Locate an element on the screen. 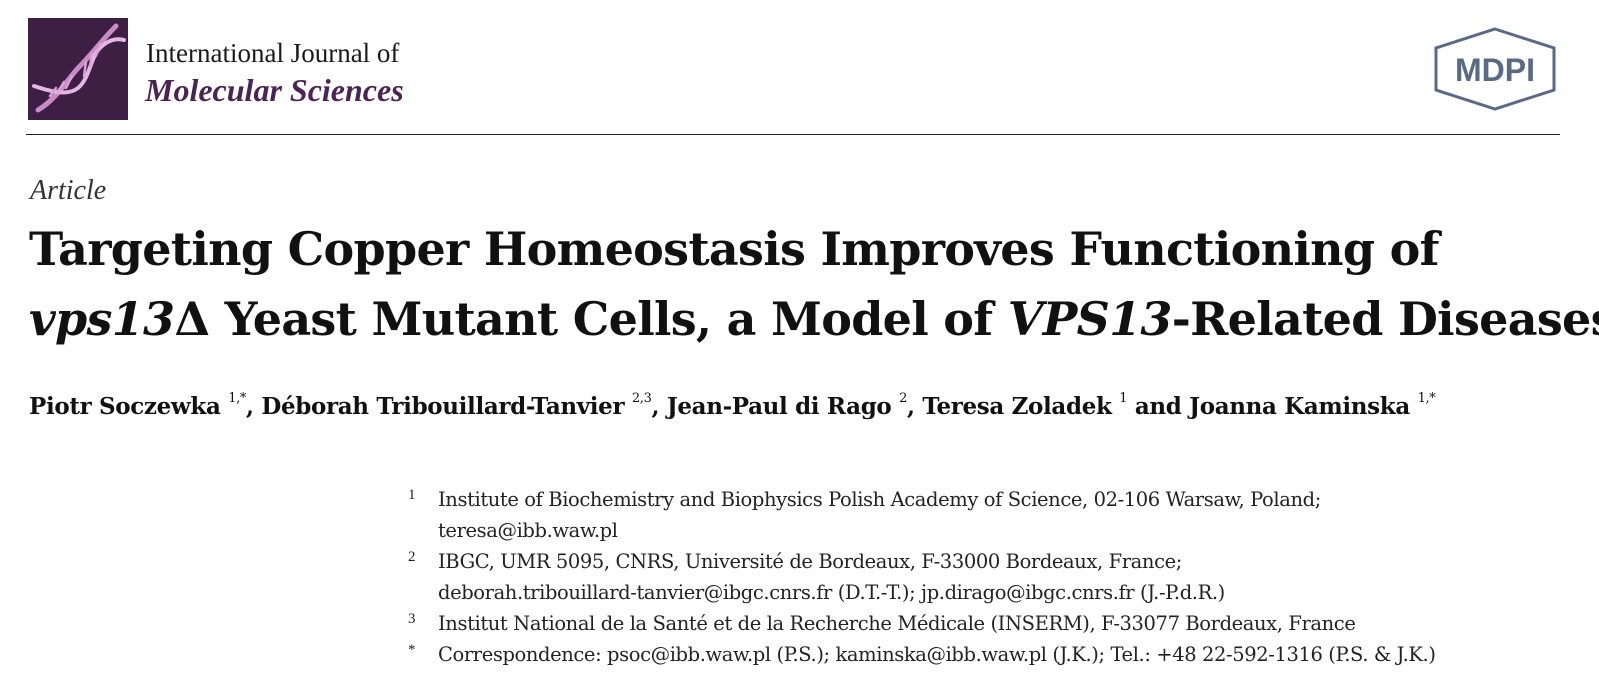 This screenshot has width=1599, height=699. affiliation-email: teresa@ibb.waw.pl is located at coordinates (528, 530).